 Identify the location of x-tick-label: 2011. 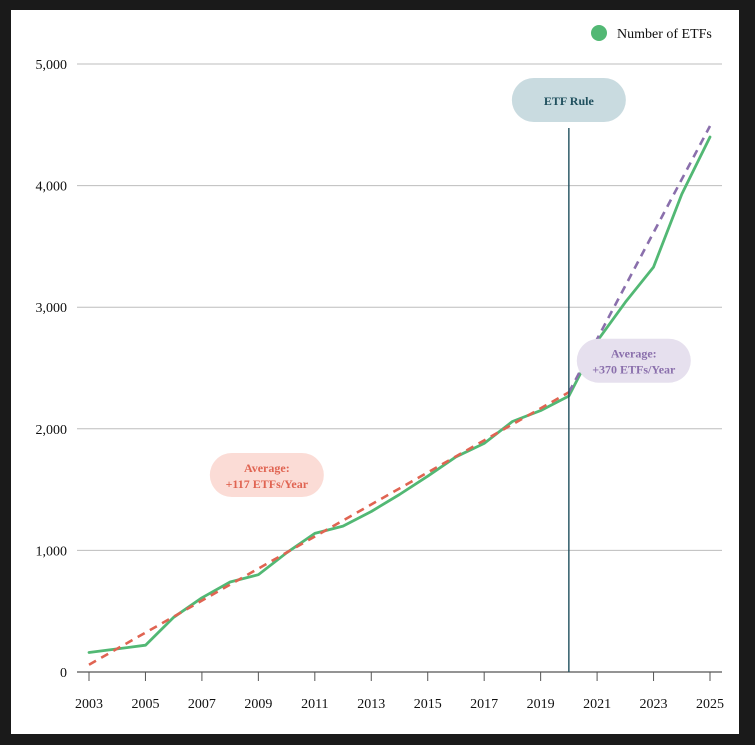
(314, 704).